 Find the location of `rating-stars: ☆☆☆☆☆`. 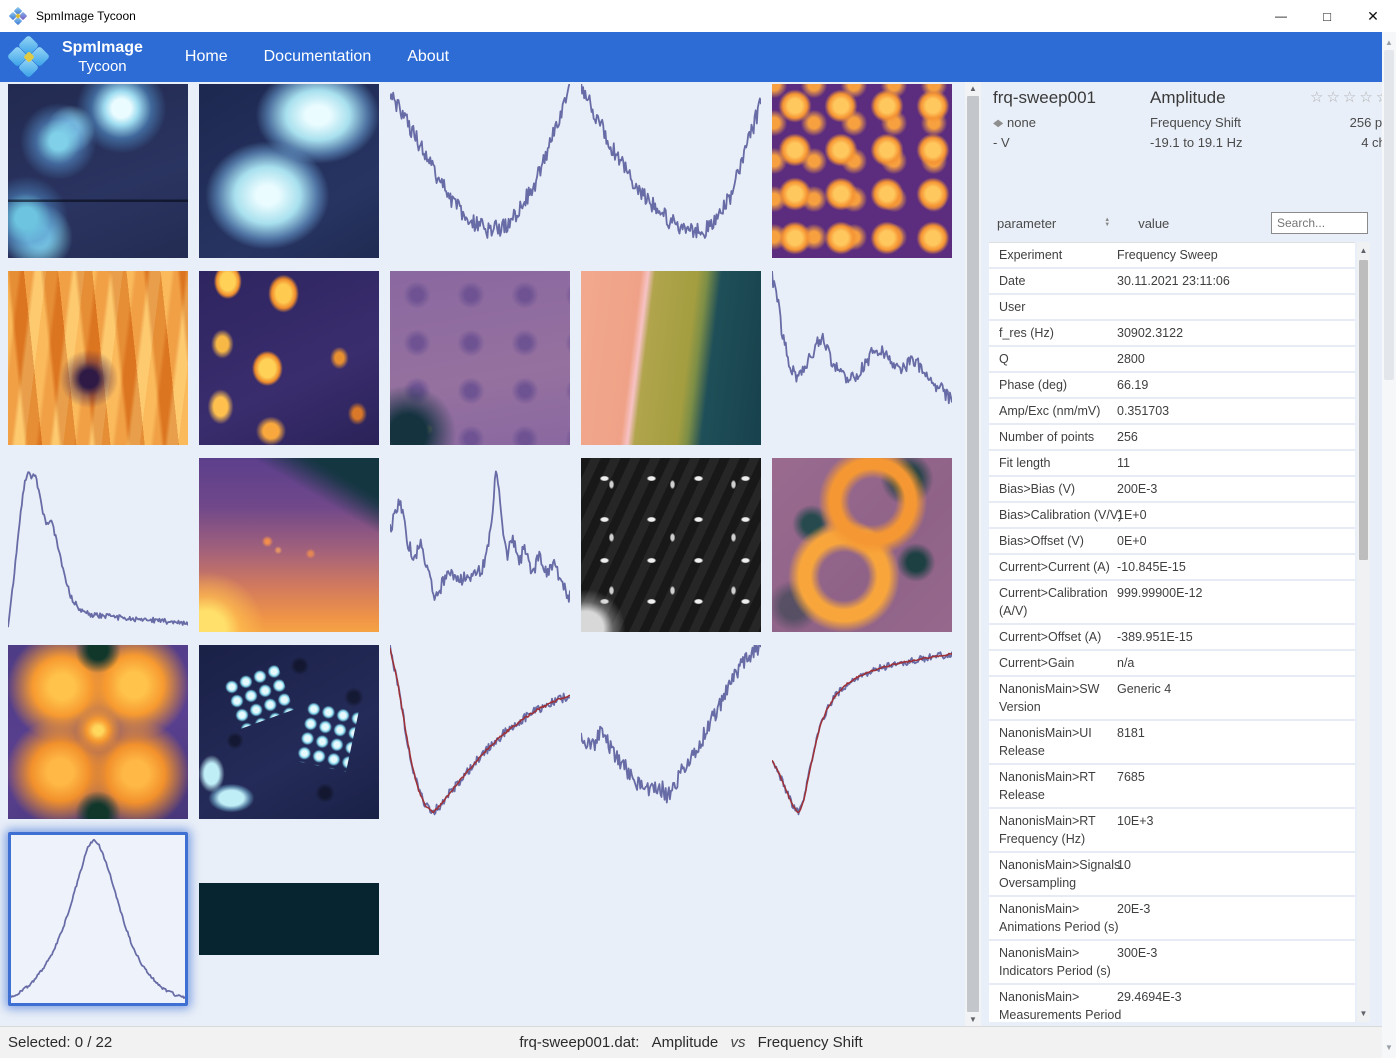

rating-stars: ☆☆☆☆☆ is located at coordinates (1351, 101).